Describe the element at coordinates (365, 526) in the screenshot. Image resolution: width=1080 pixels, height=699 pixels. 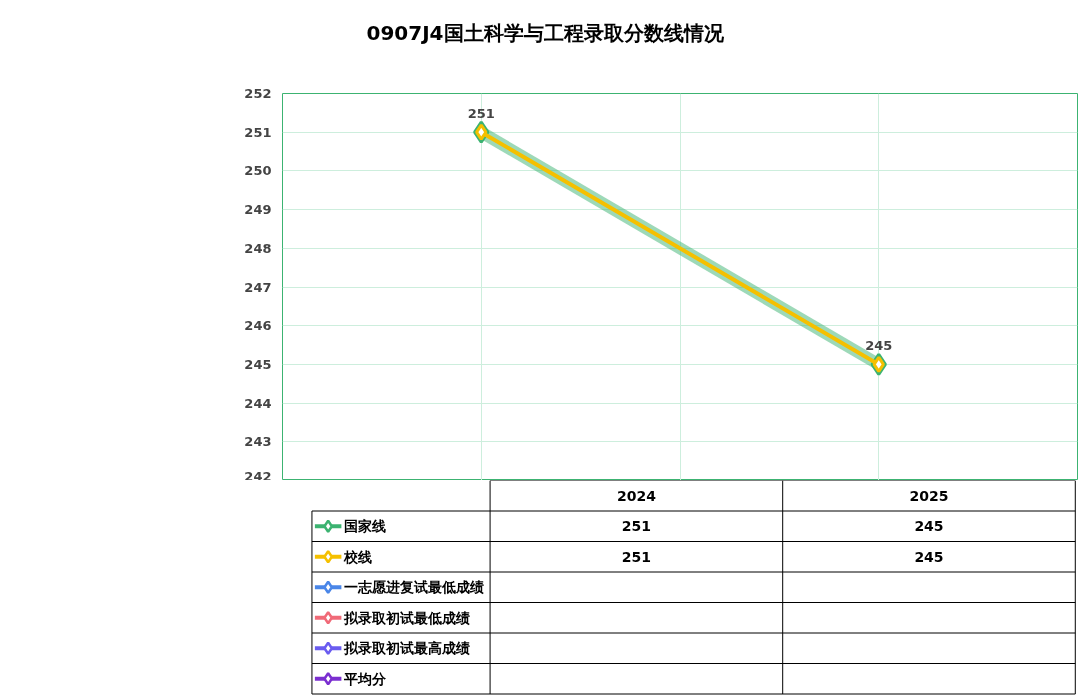
I see `legend-label: 国家线` at that location.